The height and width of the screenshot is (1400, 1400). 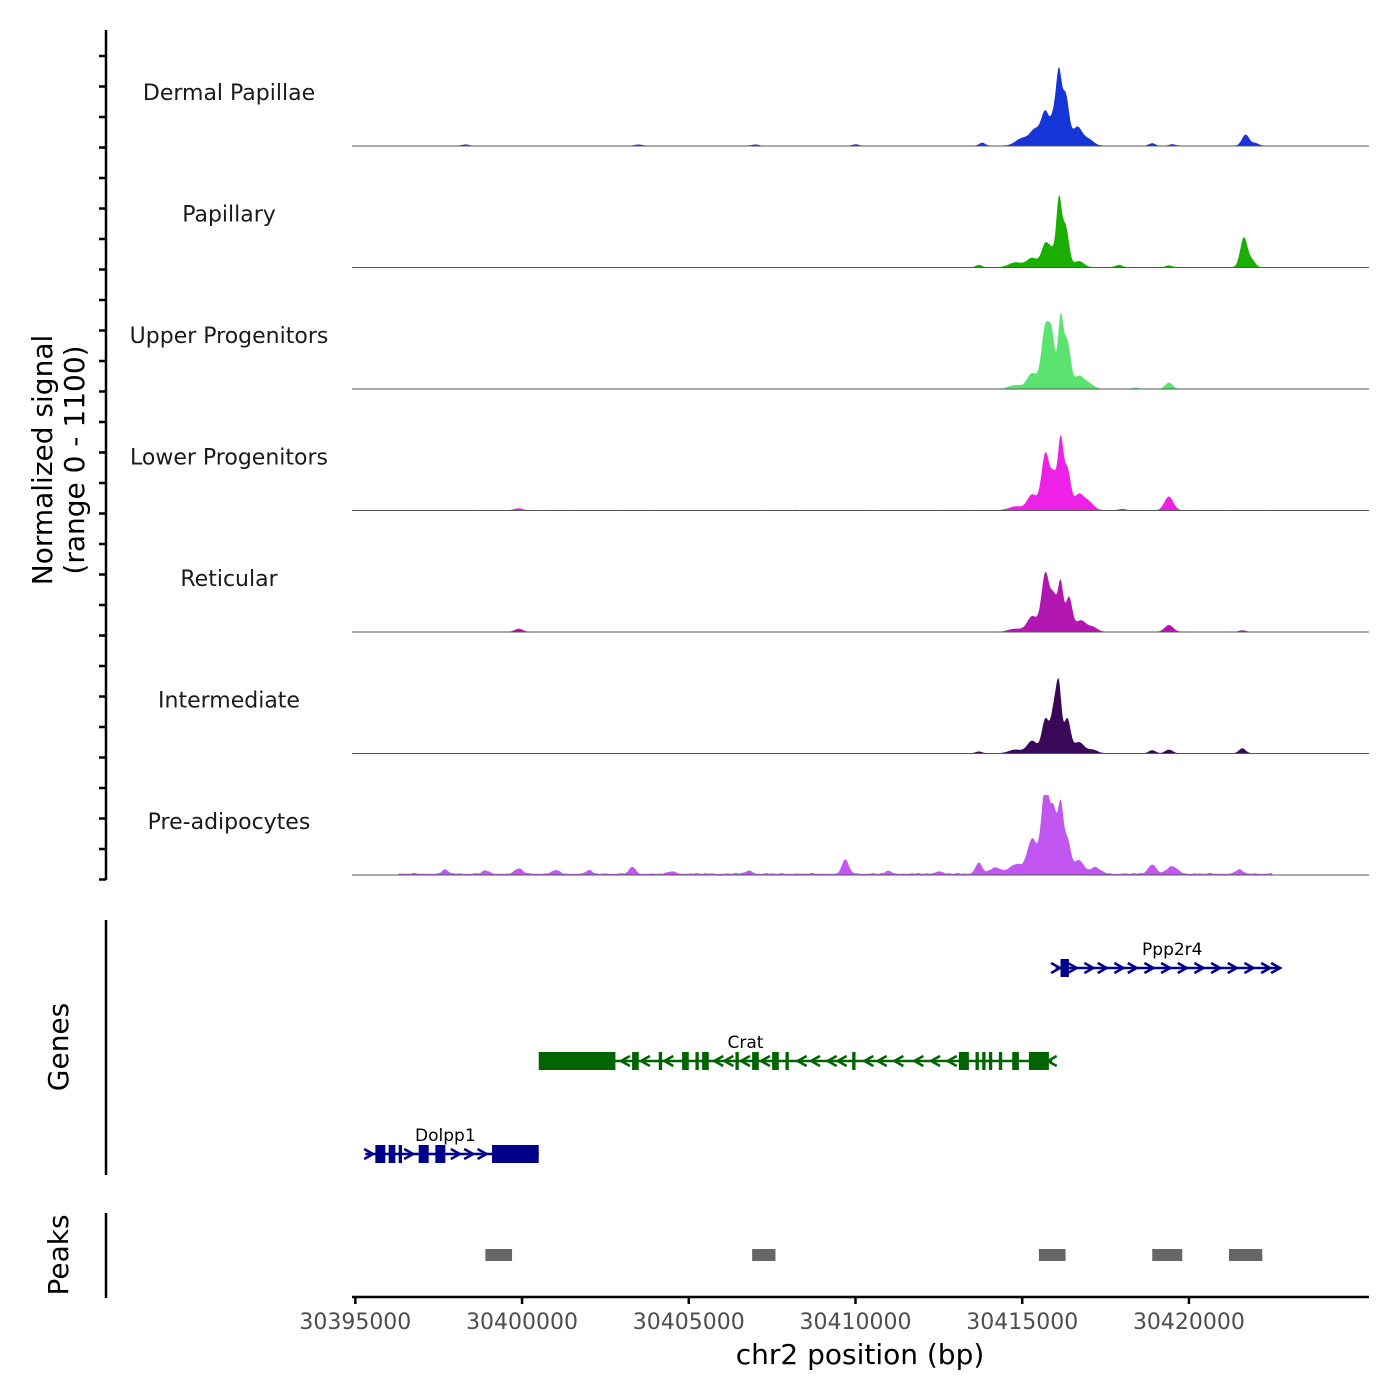 What do you see at coordinates (689, 1322) in the screenshot?
I see `x-tick-label: 30405000` at bounding box center [689, 1322].